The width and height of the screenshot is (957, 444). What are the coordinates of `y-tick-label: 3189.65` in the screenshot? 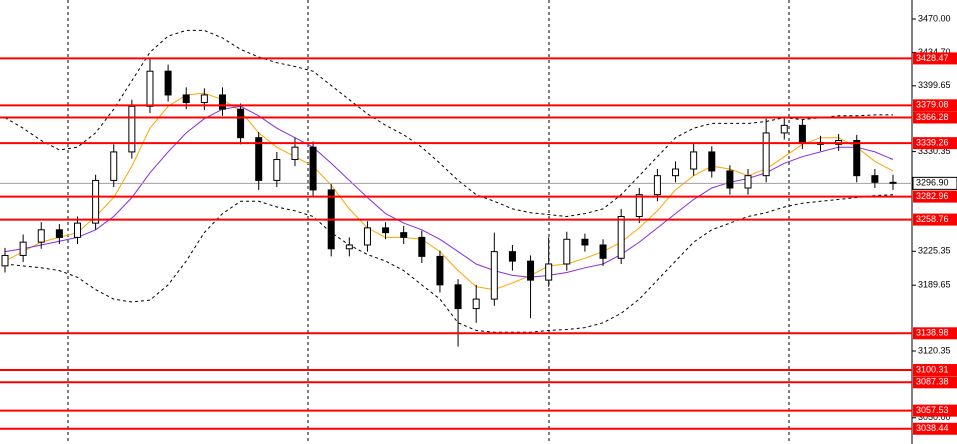 It's located at (934, 285).